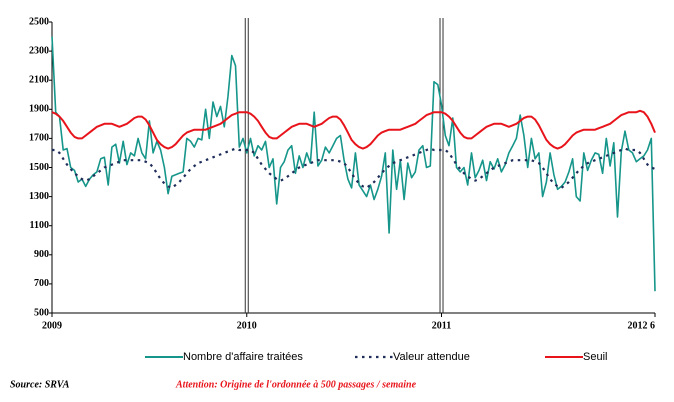 This screenshot has width=674, height=402. What do you see at coordinates (431, 357) in the screenshot?
I see `legend-label: Valeur attendue` at bounding box center [431, 357].